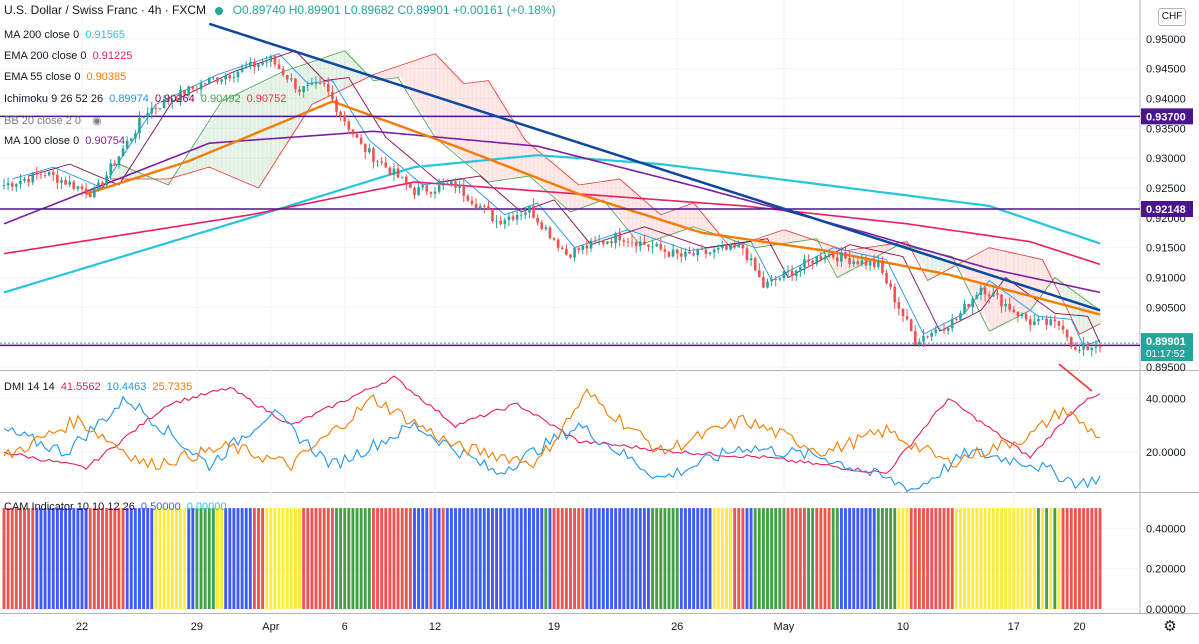 Image resolution: width=1199 pixels, height=644 pixels. I want to click on legend-ma200: MA 200 close 0 0.91565, so click(64, 35).